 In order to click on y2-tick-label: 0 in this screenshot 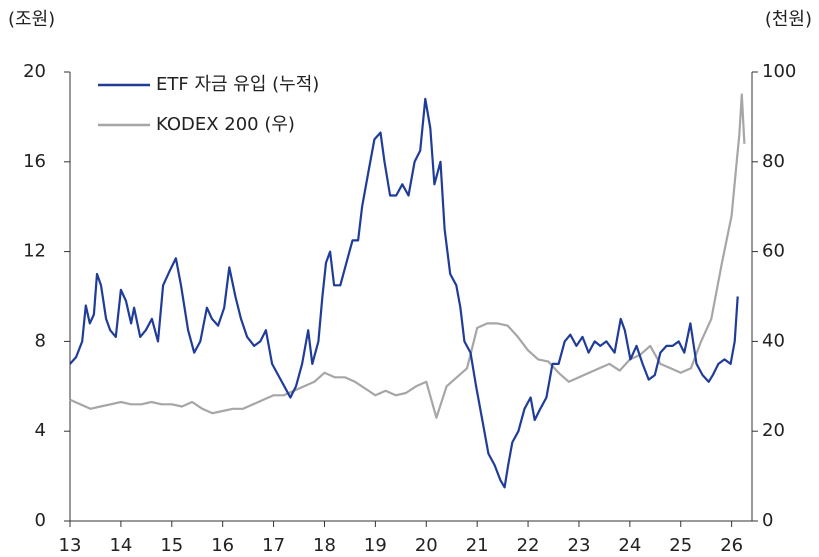, I will do `click(767, 520)`.